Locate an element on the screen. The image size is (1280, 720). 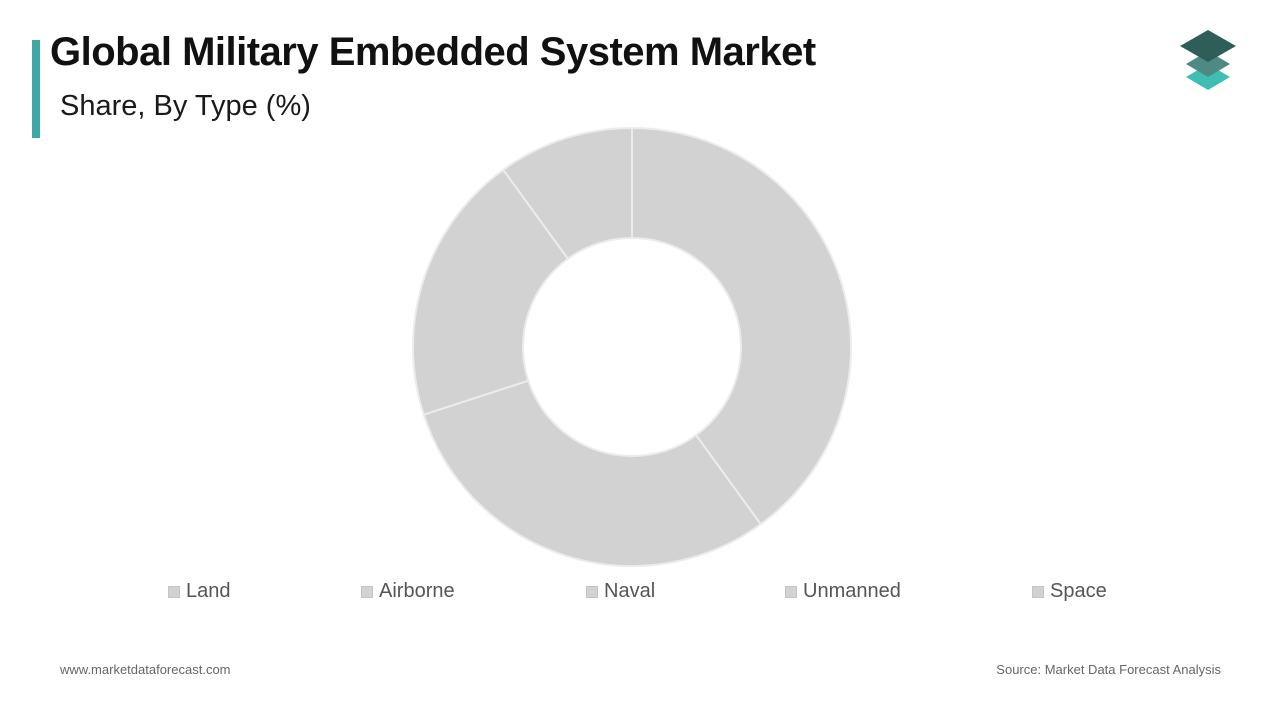
logo-layer-dark is located at coordinates (1208, 46).